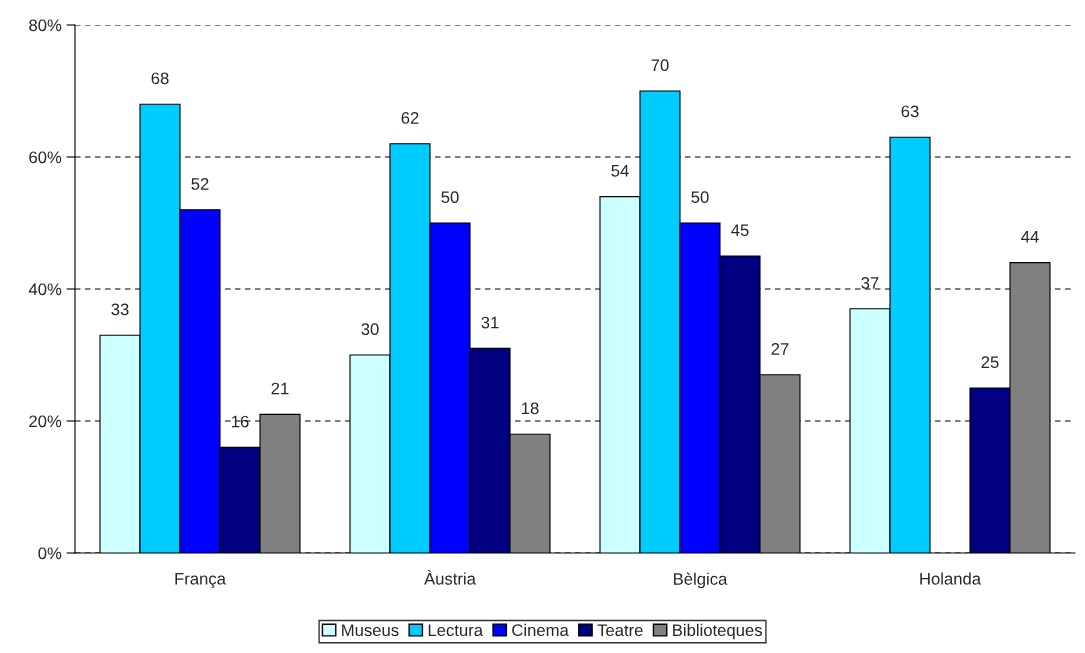  I want to click on y-tick-label: 20%, so click(45, 421).